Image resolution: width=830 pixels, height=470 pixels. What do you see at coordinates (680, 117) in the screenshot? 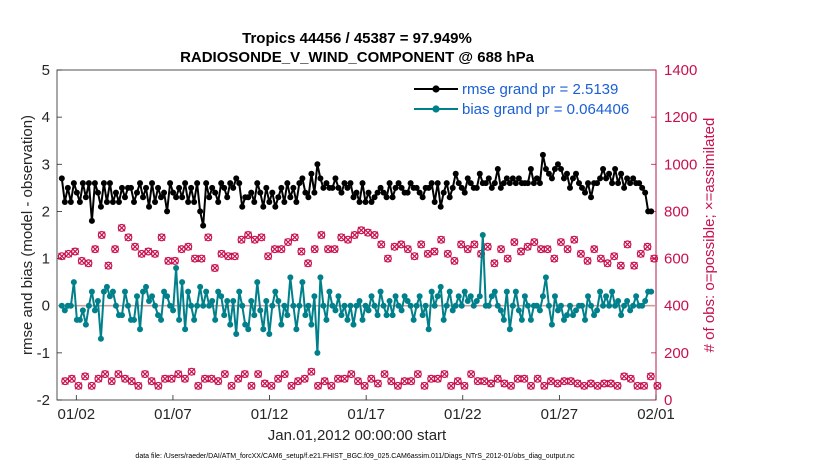
I see `y2-tick-label: 1200` at bounding box center [680, 117].